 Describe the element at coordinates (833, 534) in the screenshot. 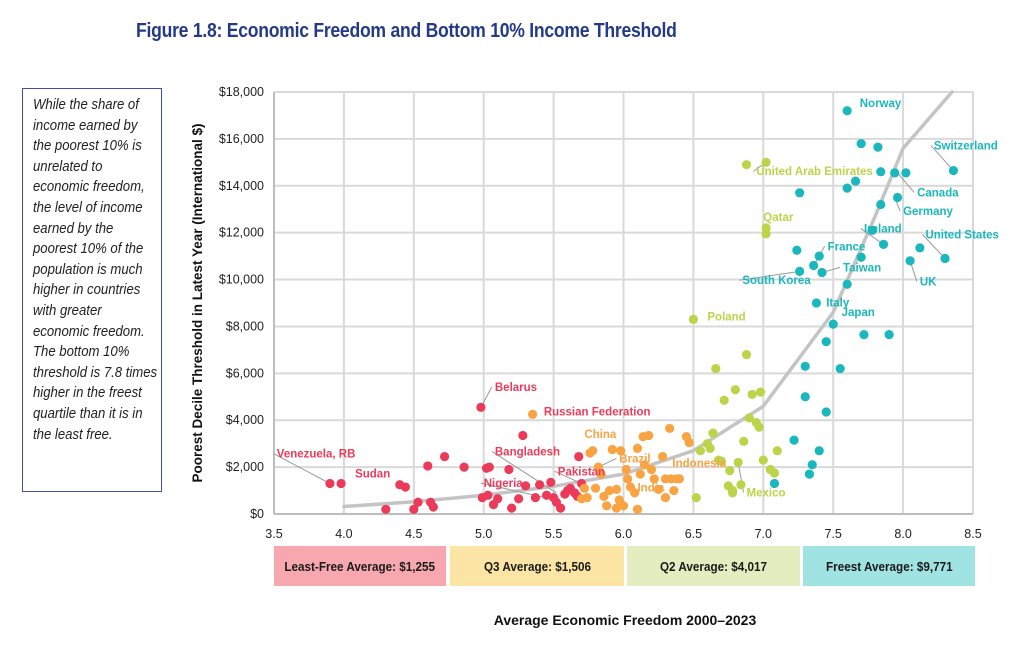

I see `x-tick-label: 7.5` at that location.